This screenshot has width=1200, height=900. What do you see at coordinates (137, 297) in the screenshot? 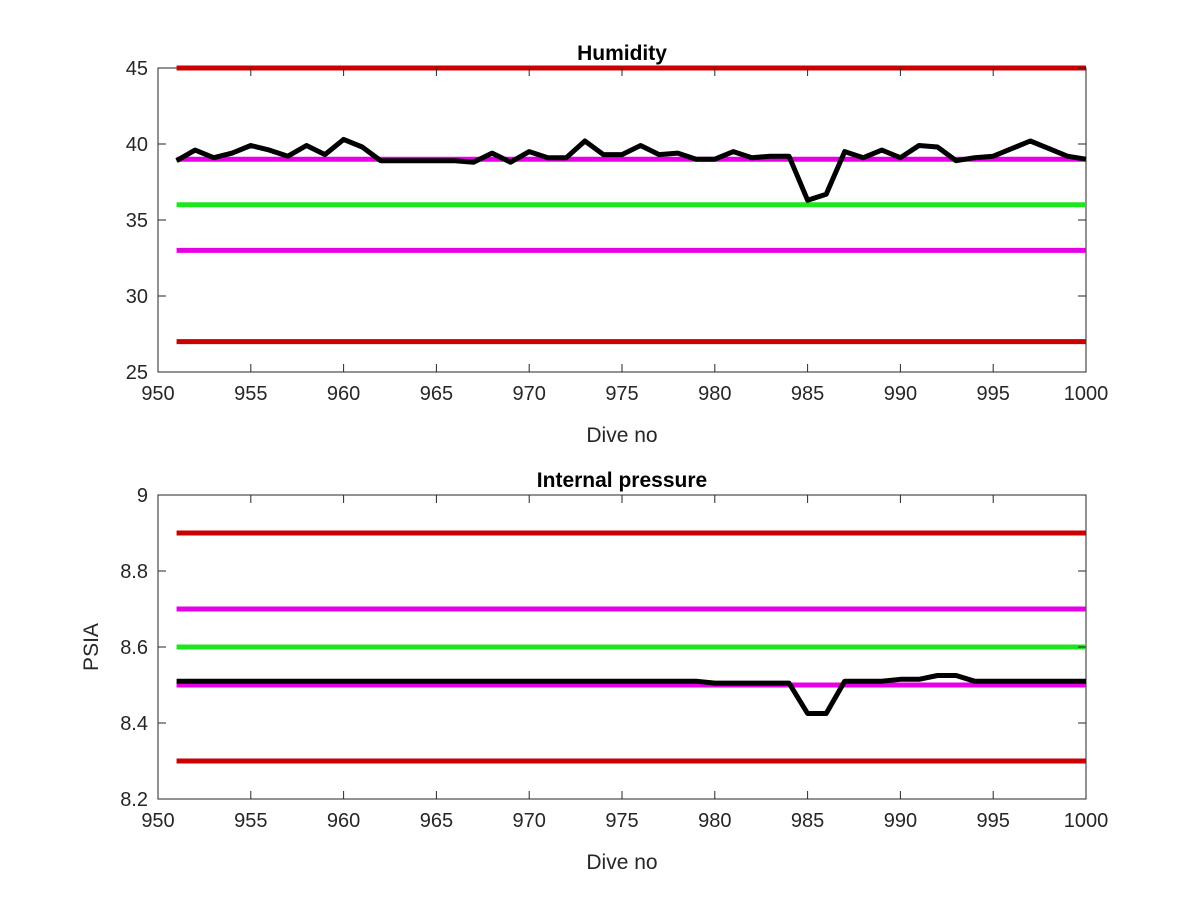
I see `y-tick-label: 30` at bounding box center [137, 297].